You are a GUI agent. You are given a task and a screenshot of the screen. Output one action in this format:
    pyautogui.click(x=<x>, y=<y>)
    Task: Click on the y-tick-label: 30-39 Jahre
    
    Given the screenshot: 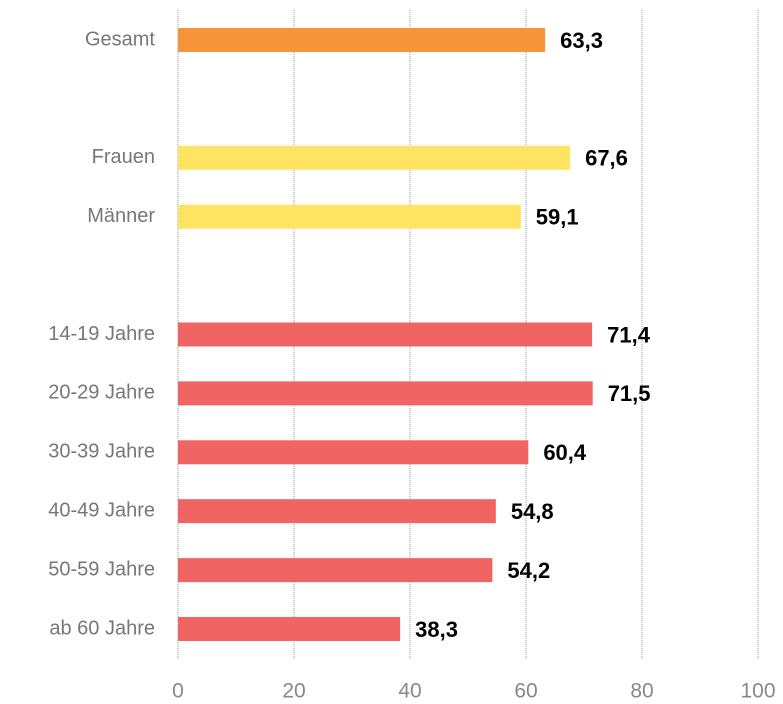 What is the action you would take?
    pyautogui.click(x=101, y=452)
    